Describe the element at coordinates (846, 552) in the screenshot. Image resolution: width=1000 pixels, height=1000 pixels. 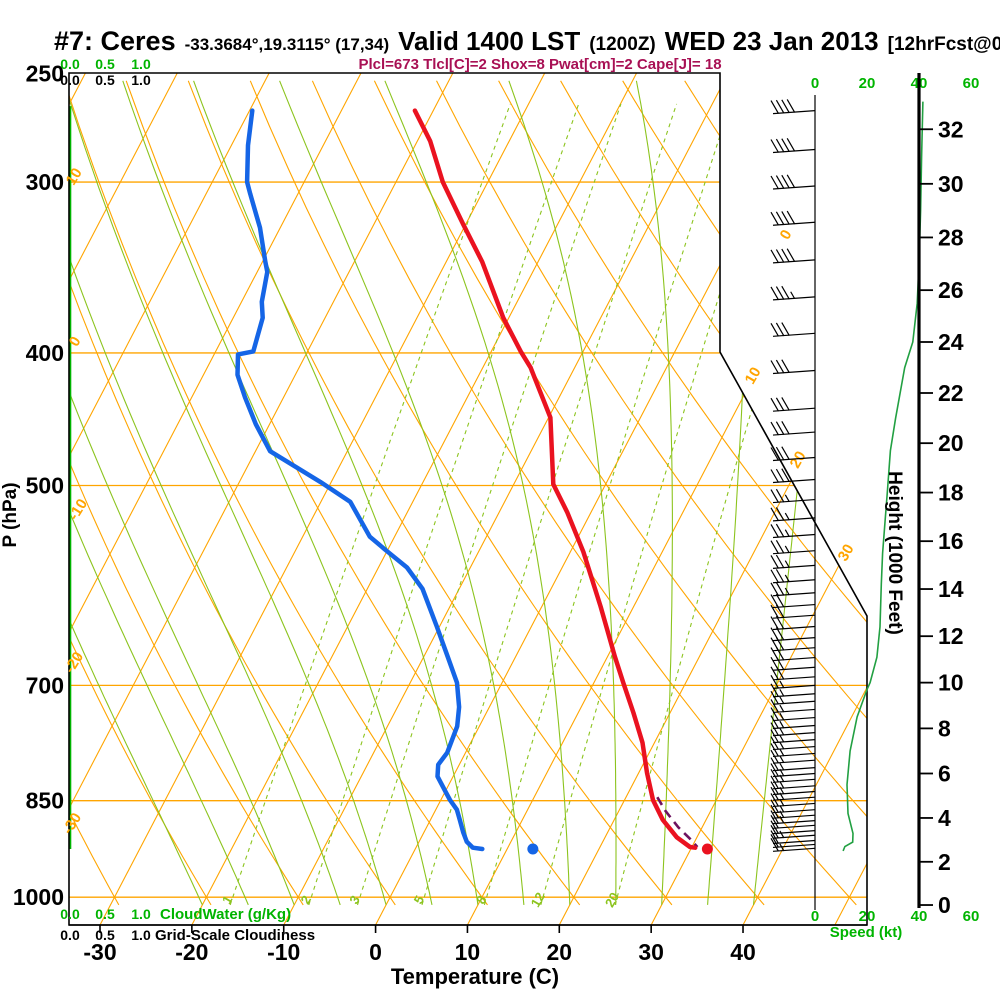
I see `isotherm-label: 30` at that location.